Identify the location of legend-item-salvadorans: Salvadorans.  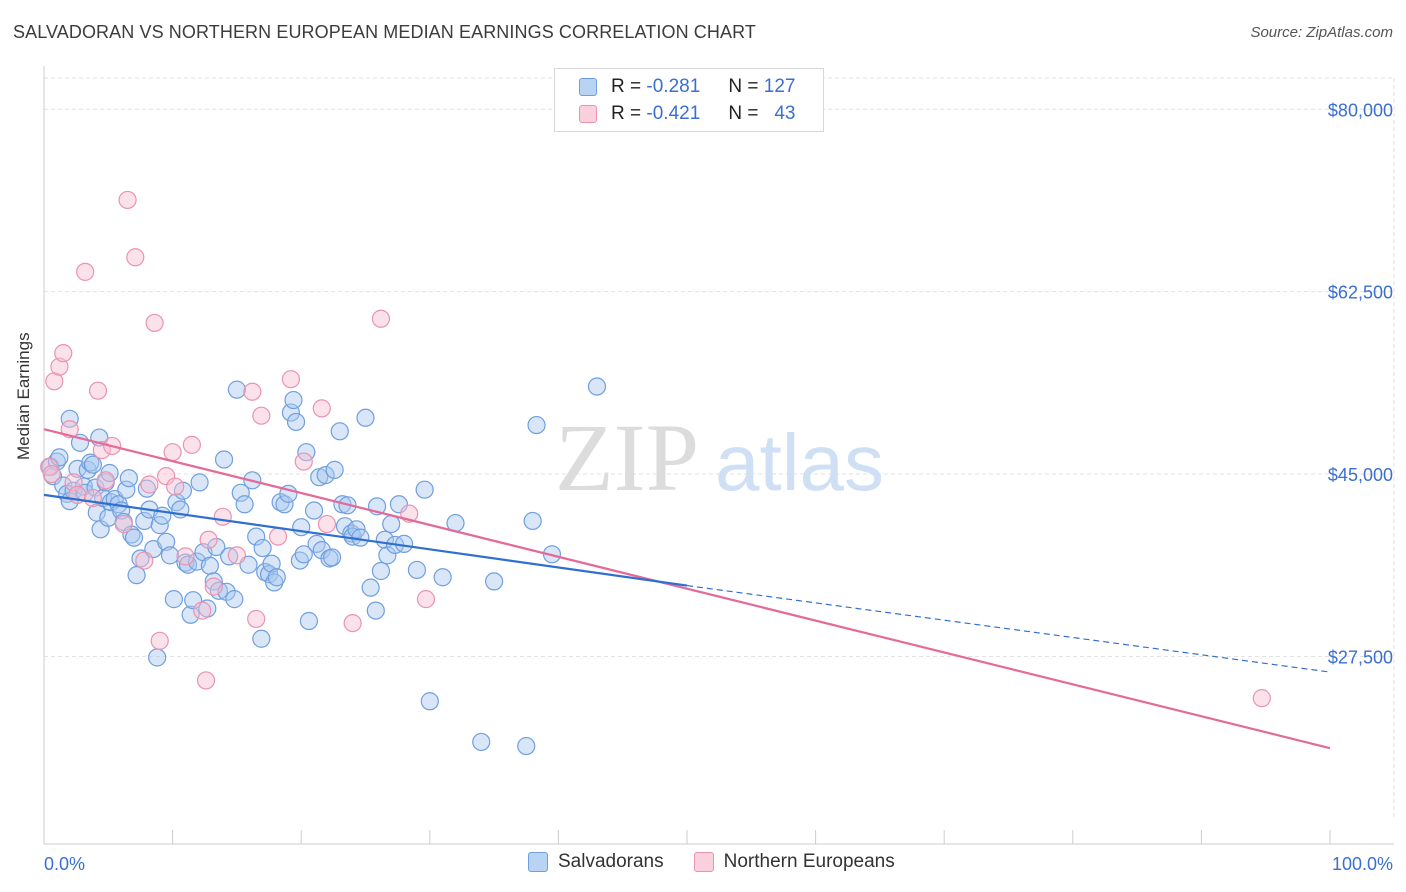
(596, 862).